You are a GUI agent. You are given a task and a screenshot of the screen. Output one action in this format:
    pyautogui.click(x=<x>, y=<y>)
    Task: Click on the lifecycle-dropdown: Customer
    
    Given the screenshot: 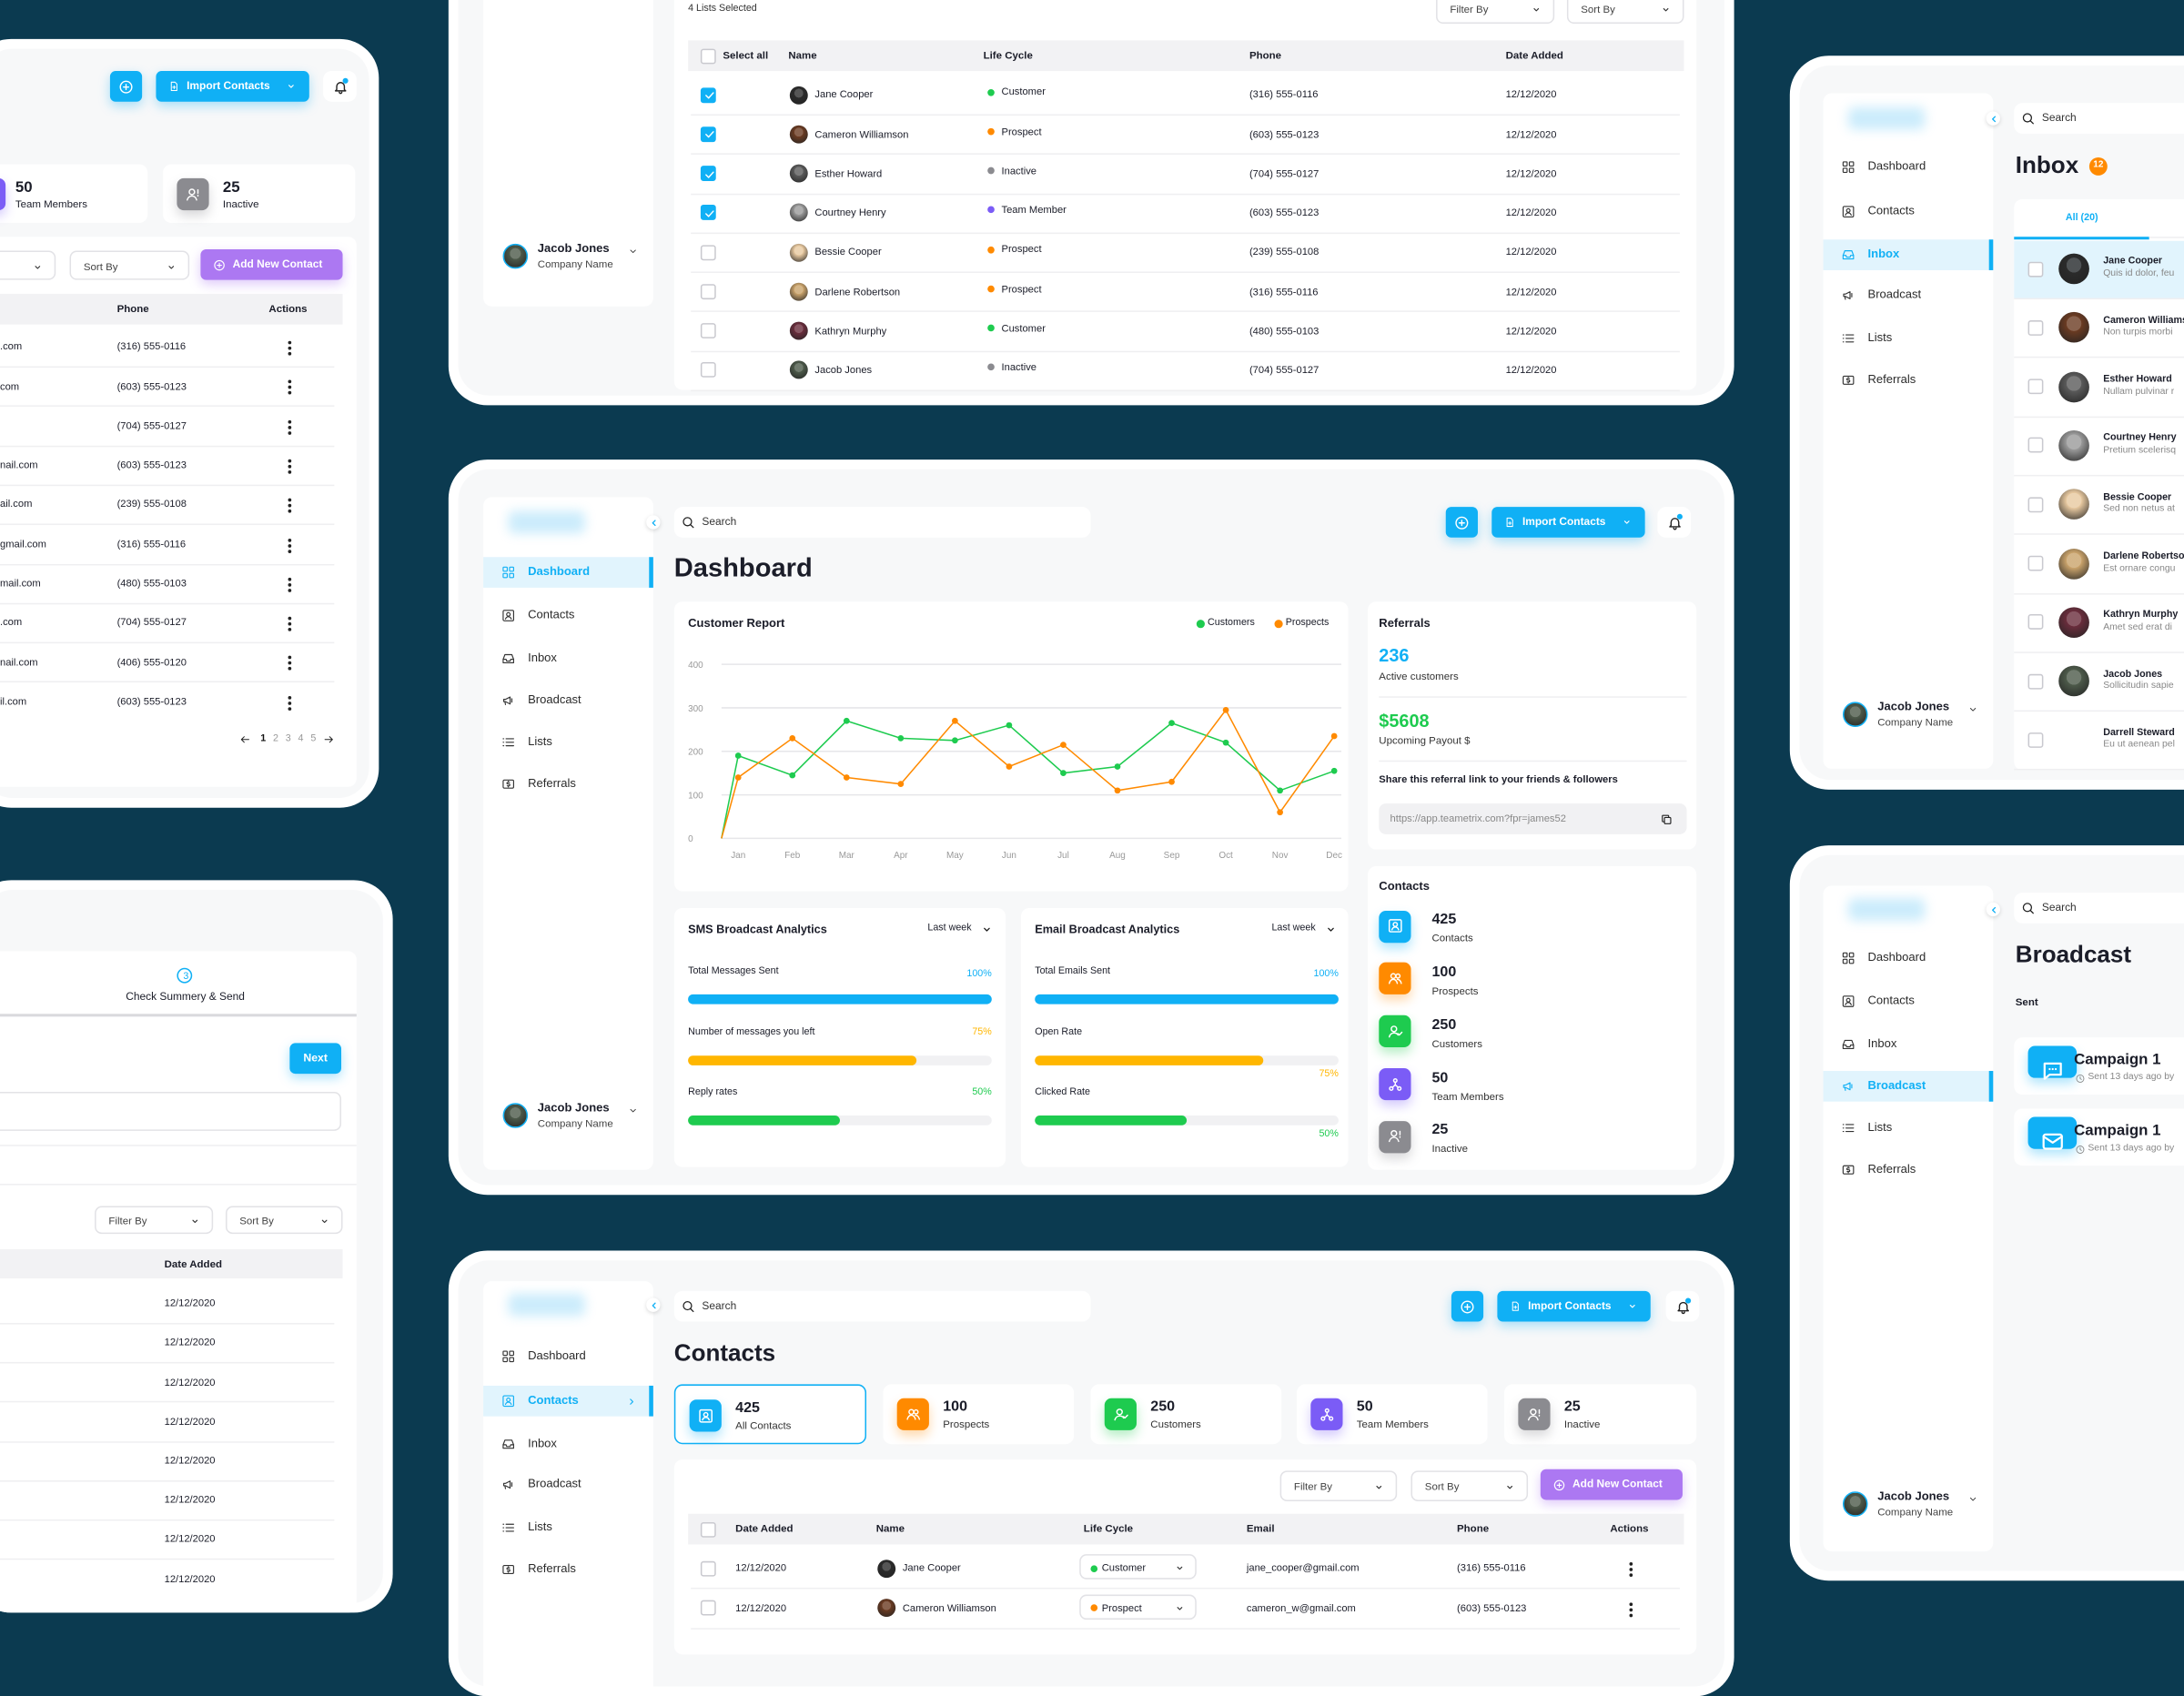 What is the action you would take?
    pyautogui.click(x=1138, y=1567)
    